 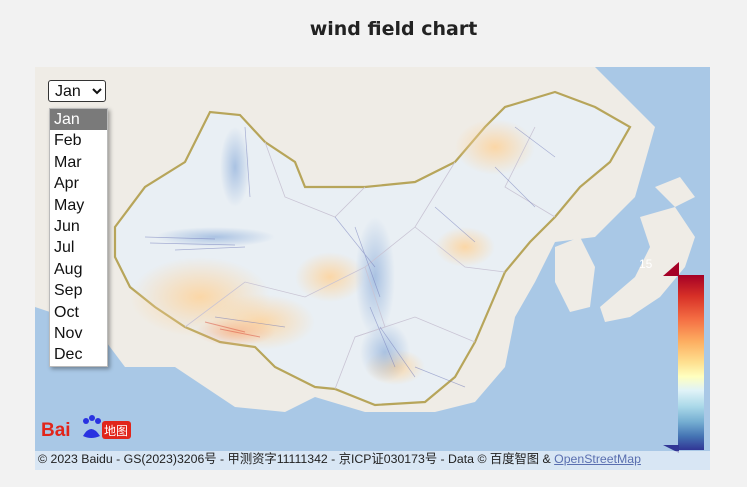 I want to click on month-list-item: Oct, so click(x=66, y=312).